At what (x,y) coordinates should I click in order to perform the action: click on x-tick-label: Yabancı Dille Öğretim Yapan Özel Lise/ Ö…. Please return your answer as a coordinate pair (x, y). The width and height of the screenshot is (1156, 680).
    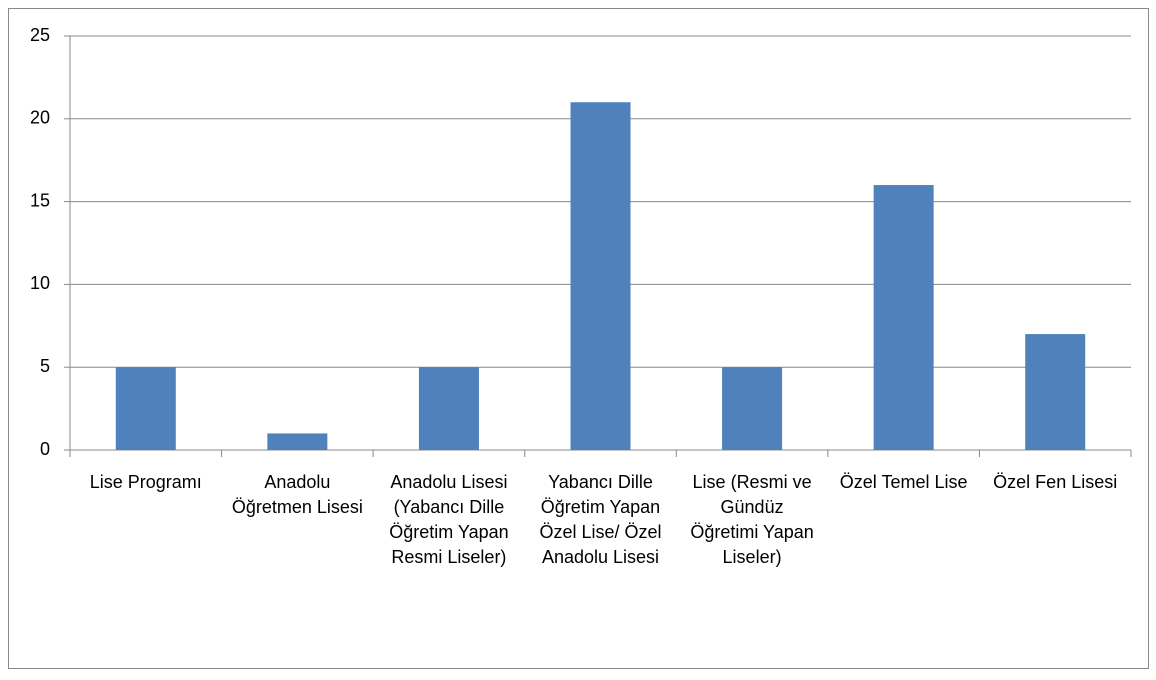
    Looking at the image, I should click on (600, 519).